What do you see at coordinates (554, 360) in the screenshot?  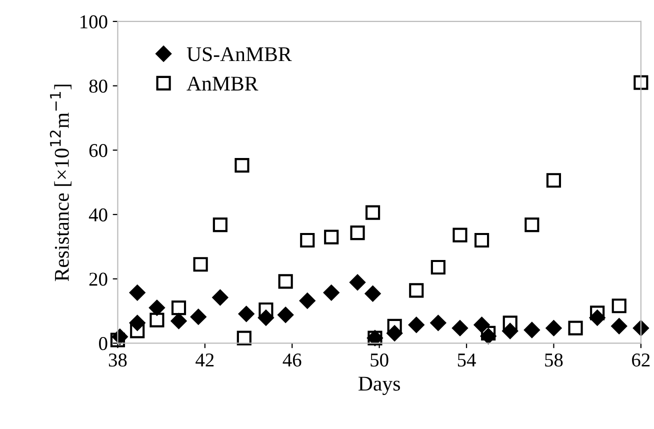 I see `x-tick-label: 58` at bounding box center [554, 360].